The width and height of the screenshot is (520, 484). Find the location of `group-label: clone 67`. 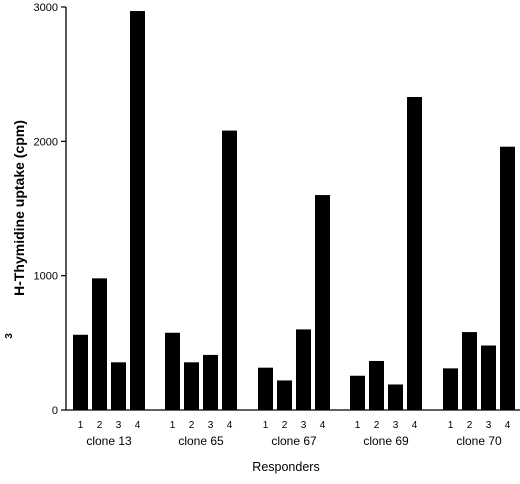

group-label: clone 67 is located at coordinates (294, 441).